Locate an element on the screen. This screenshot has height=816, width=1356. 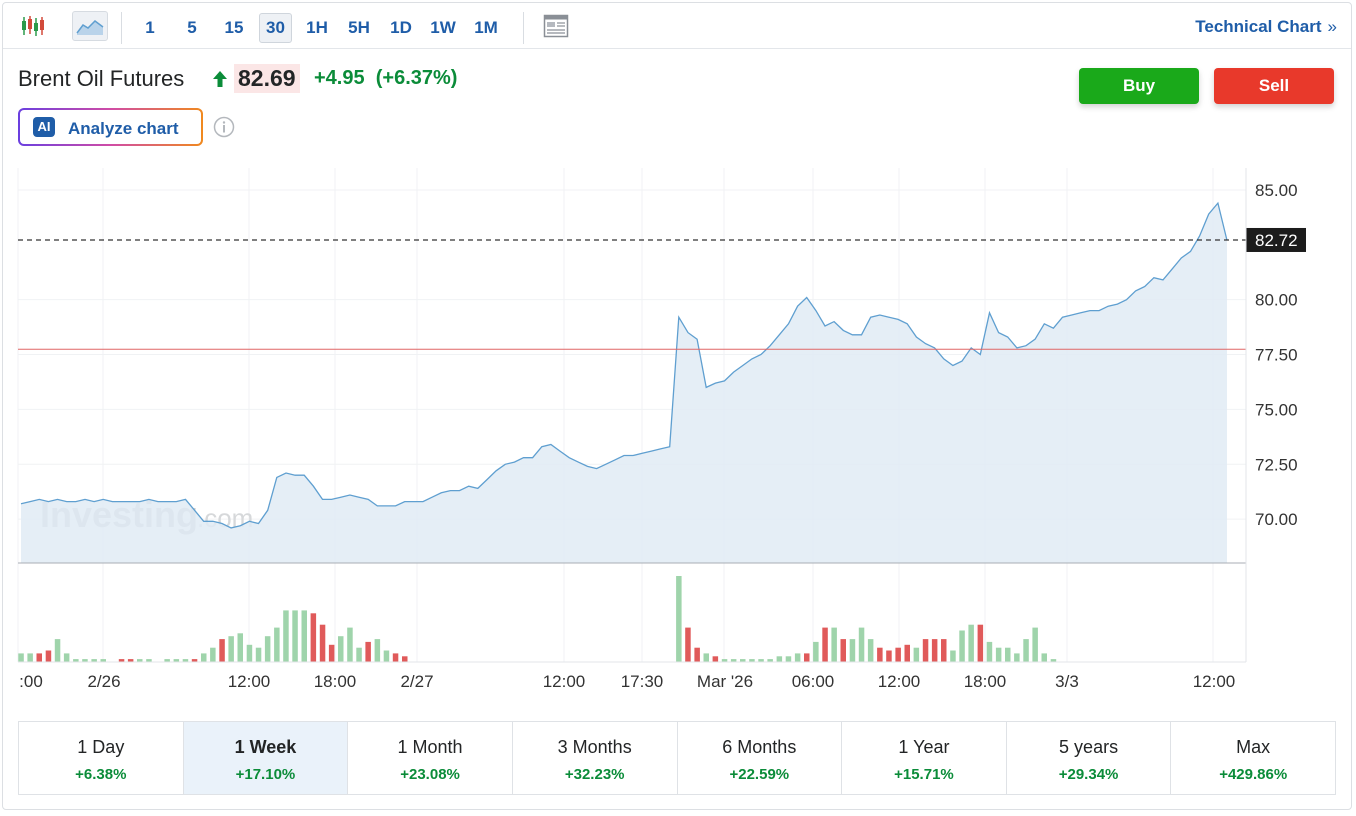
analyze-chart-button: AI Analyze chart is located at coordinates (110, 127).